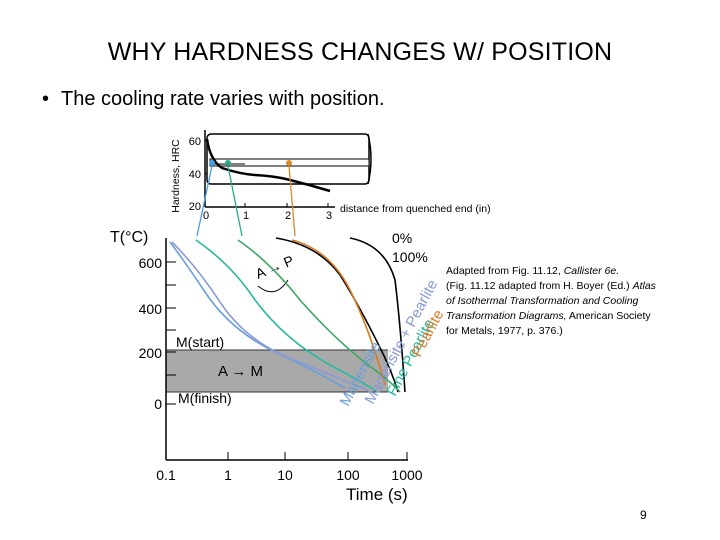  Describe the element at coordinates (151, 353) in the screenshot. I see `cct-ytick: 200` at that location.